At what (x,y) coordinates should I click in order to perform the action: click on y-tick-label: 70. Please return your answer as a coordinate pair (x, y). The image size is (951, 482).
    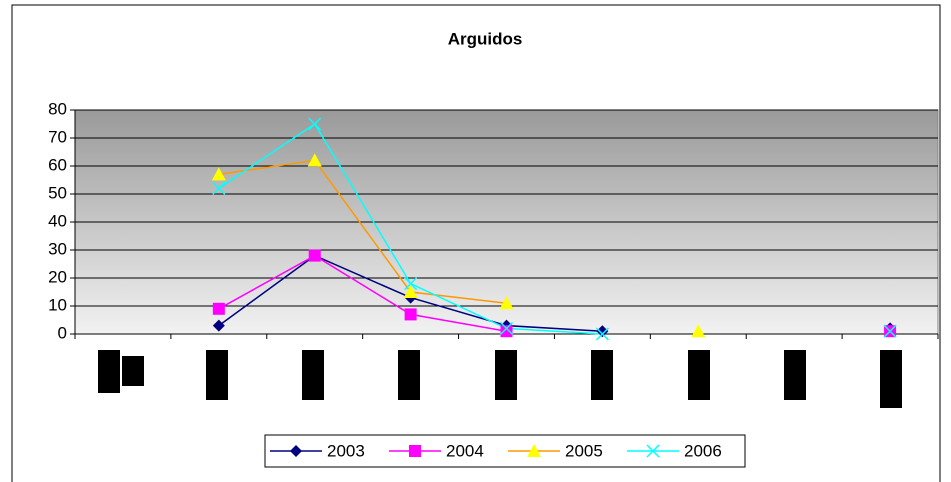
    Looking at the image, I should click on (57, 136).